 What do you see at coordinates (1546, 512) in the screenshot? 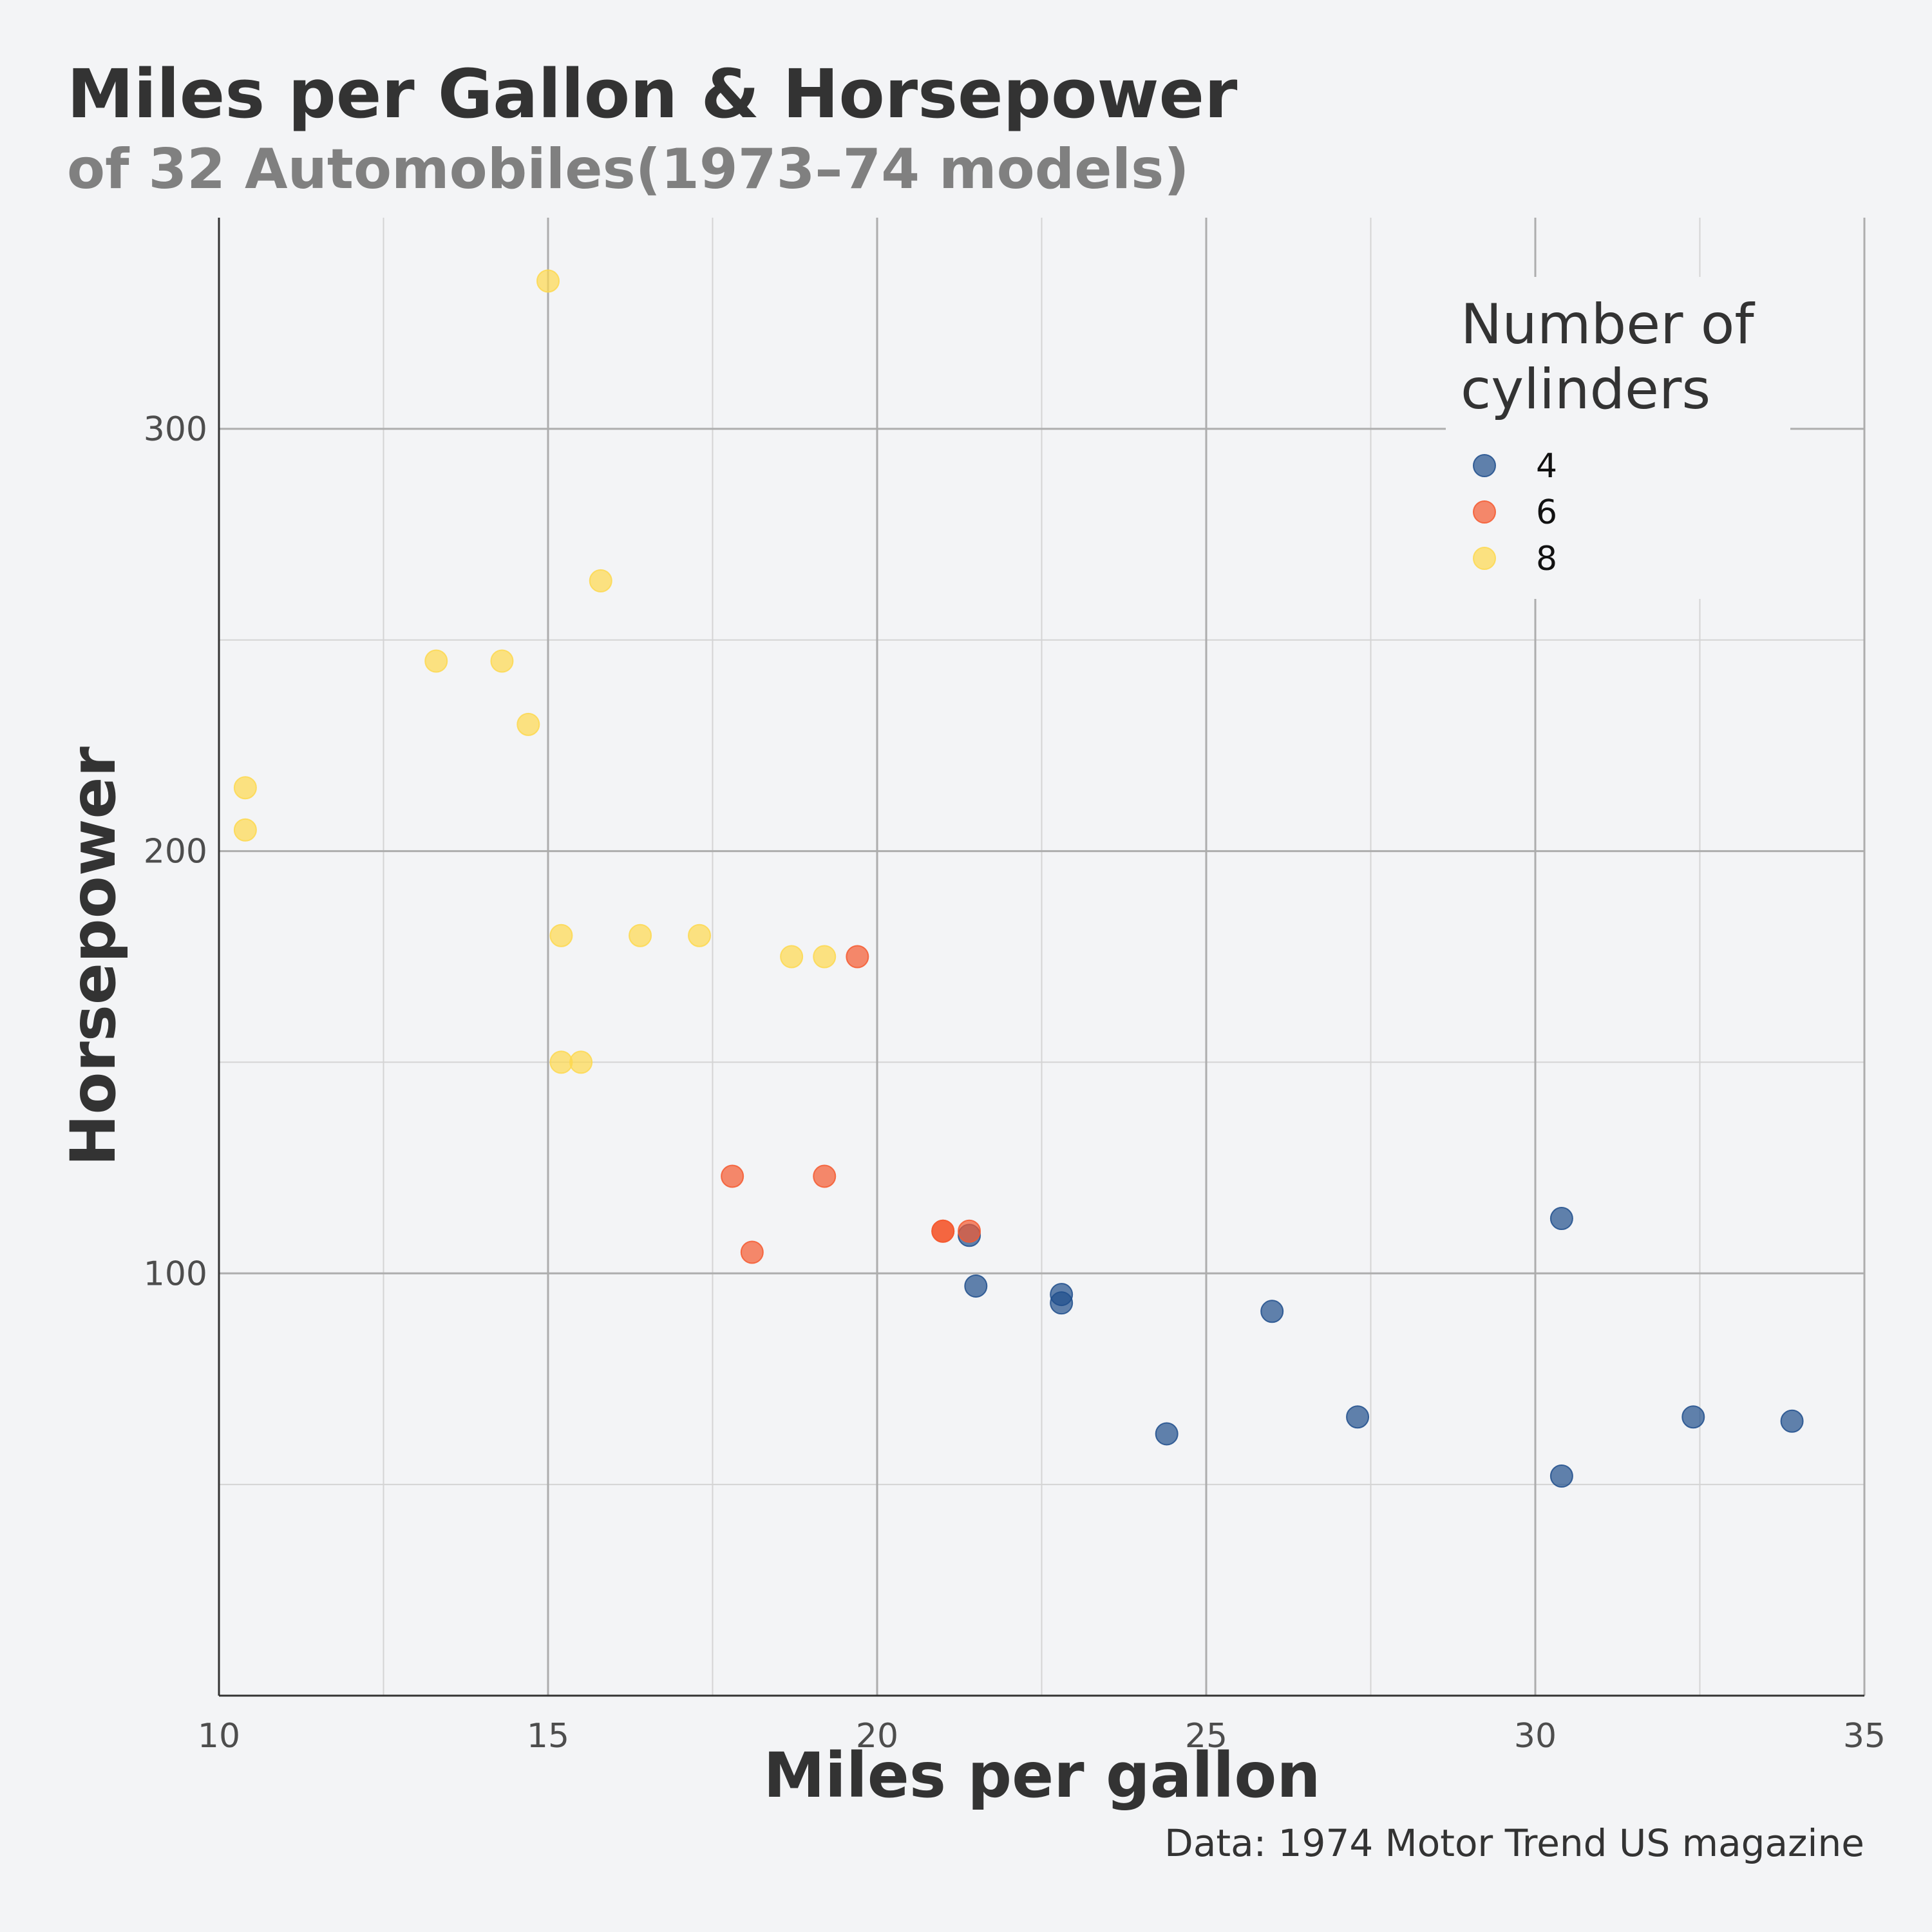
I see `legend-label-6: 6` at bounding box center [1546, 512].